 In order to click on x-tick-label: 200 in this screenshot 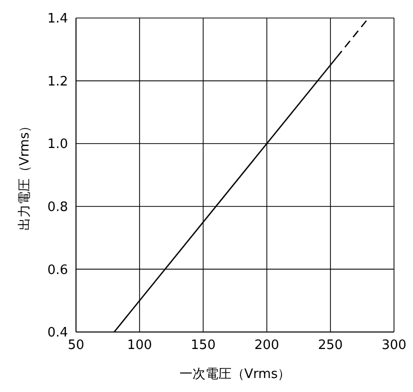, I will do `click(267, 346)`.